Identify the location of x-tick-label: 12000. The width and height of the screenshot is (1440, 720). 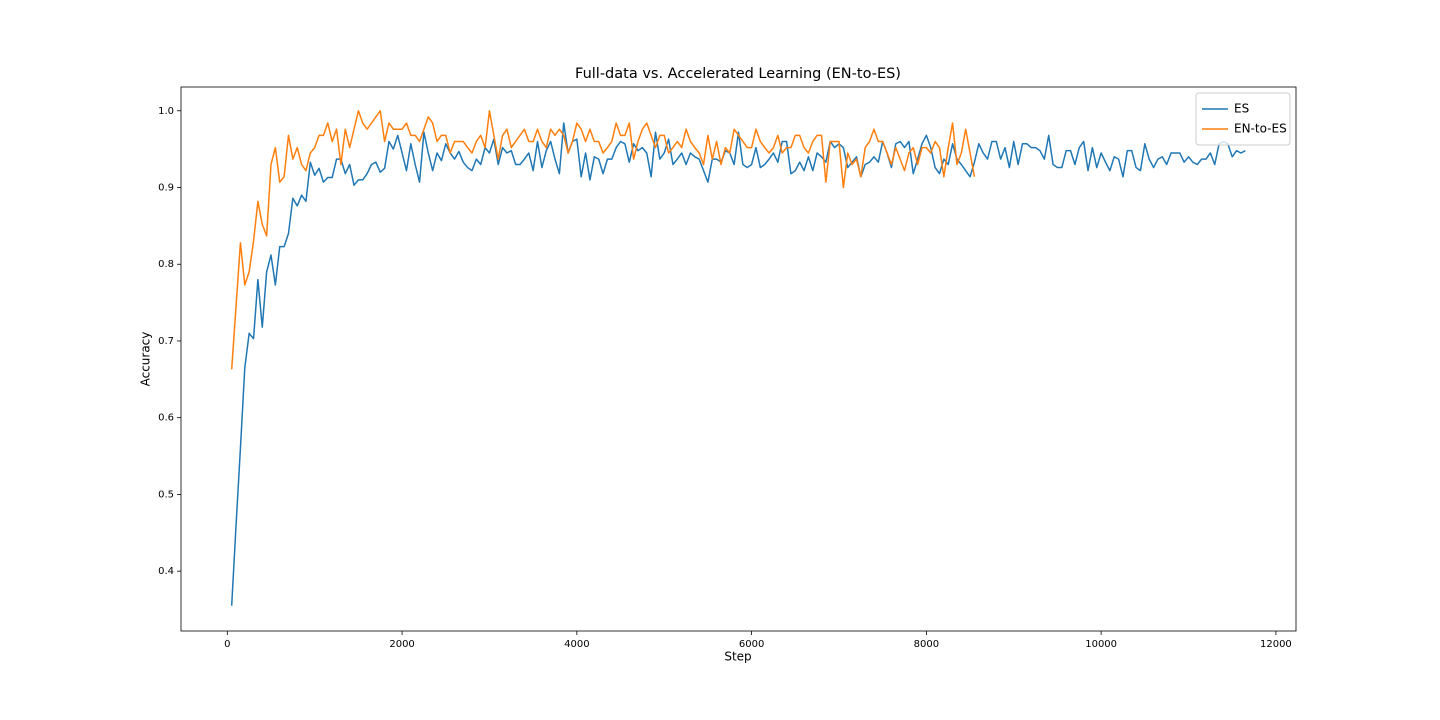
(1276, 644).